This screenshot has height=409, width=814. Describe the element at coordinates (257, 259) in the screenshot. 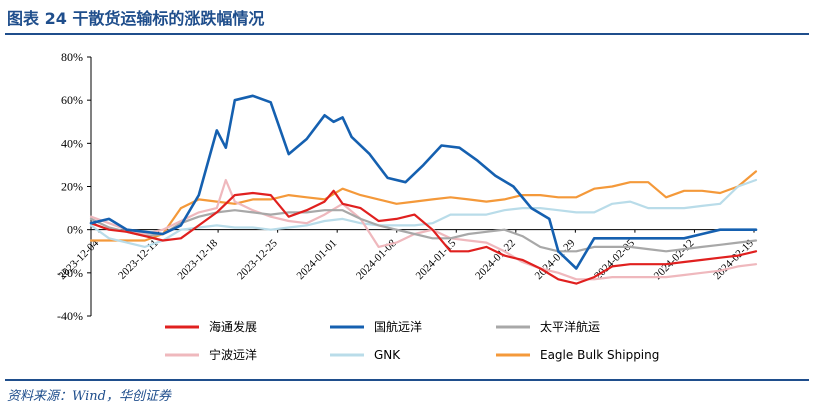

I see `x-tick-label: 2023-12-25` at that location.